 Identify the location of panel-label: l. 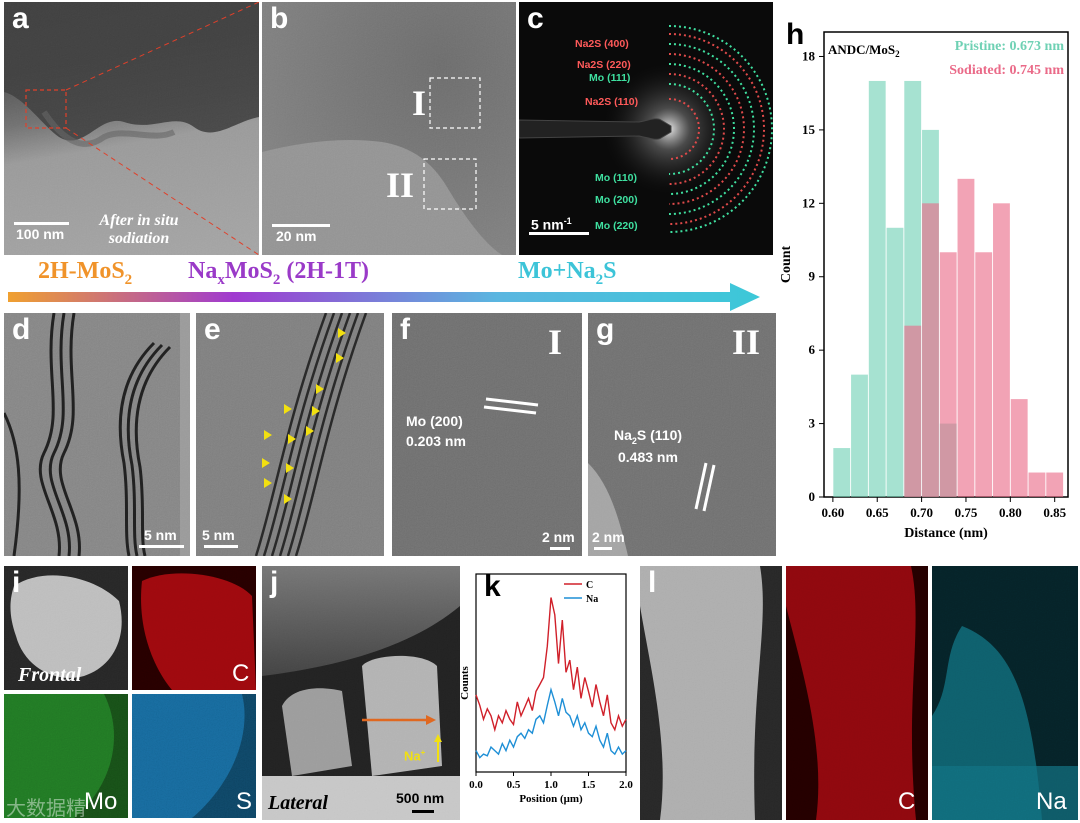
(652, 582).